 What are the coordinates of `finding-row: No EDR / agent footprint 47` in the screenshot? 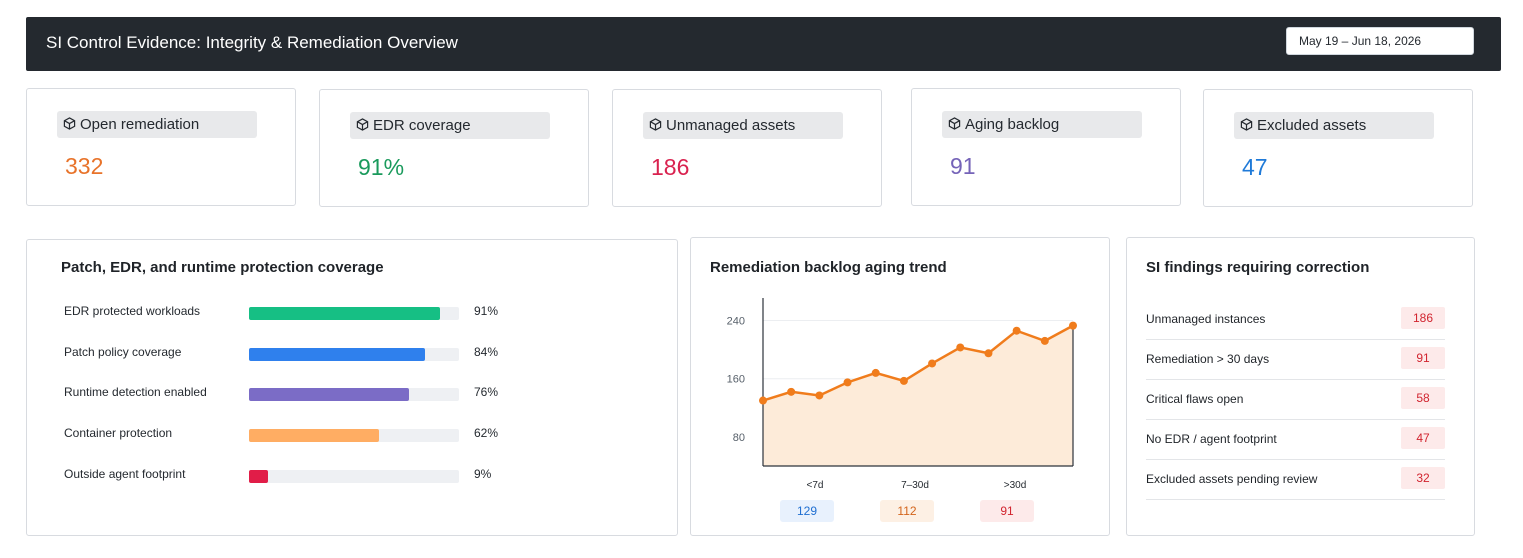 It's located at (1295, 439).